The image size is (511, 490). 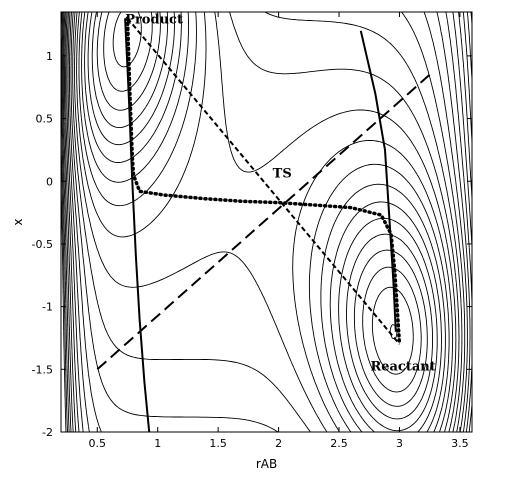 What do you see at coordinates (218, 443) in the screenshot?
I see `x-tick-label: 1.5` at bounding box center [218, 443].